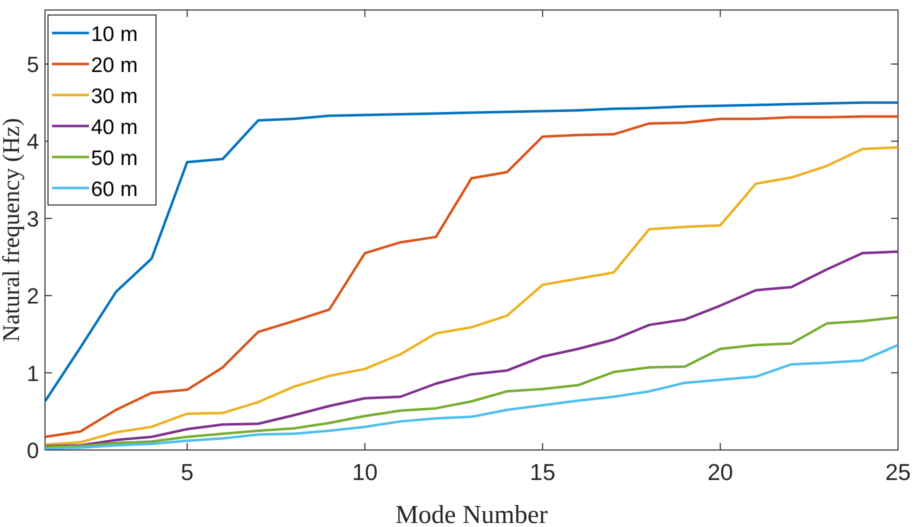  What do you see at coordinates (365, 472) in the screenshot?
I see `x-tick-label: 10` at bounding box center [365, 472].